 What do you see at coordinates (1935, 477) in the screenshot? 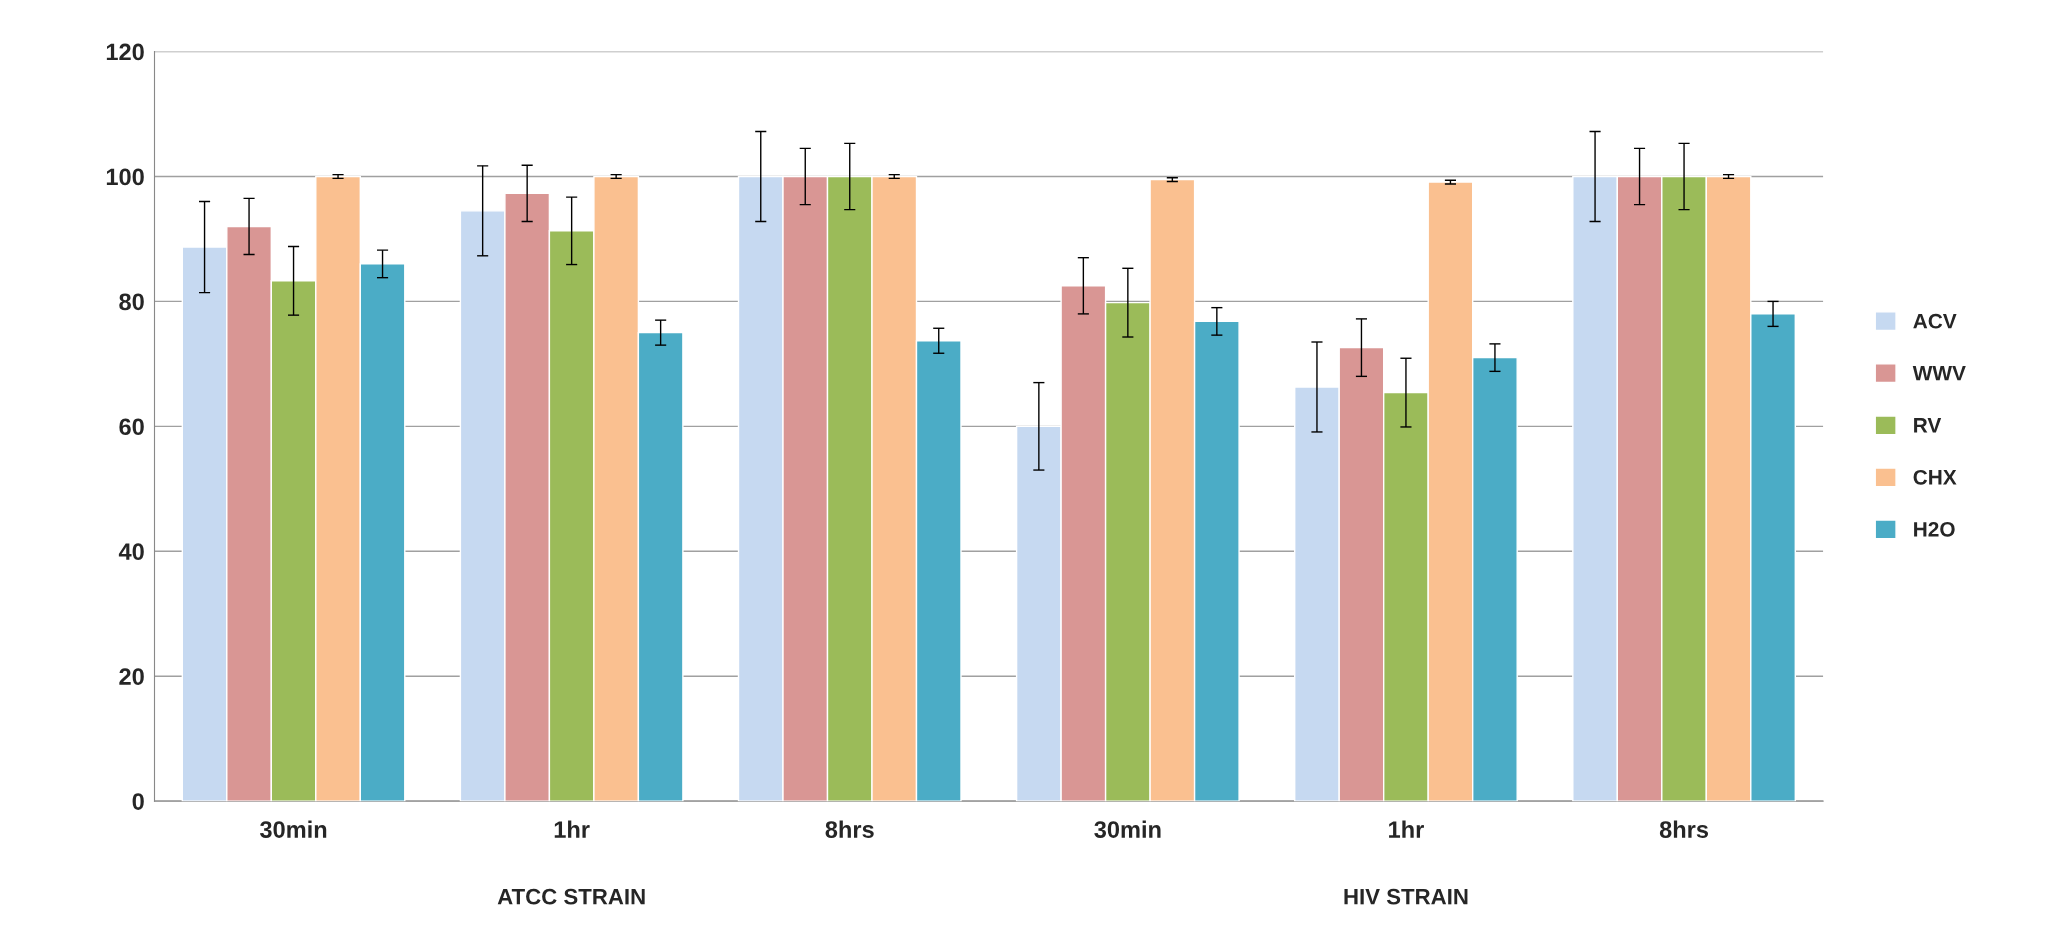
I see `legend-label: CHX` at bounding box center [1935, 477].